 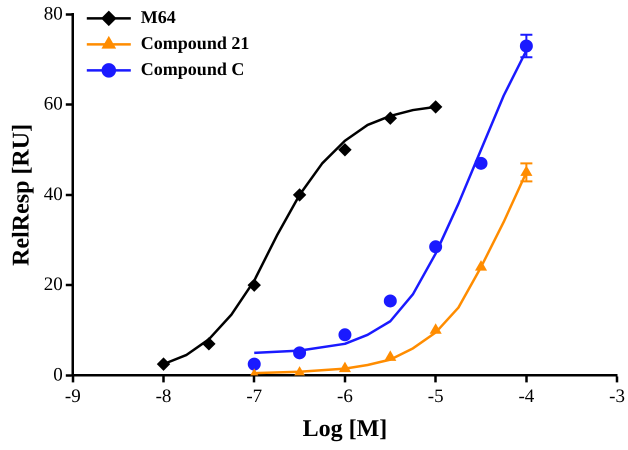 I want to click on y-tick-label: 80, so click(x=53, y=13).